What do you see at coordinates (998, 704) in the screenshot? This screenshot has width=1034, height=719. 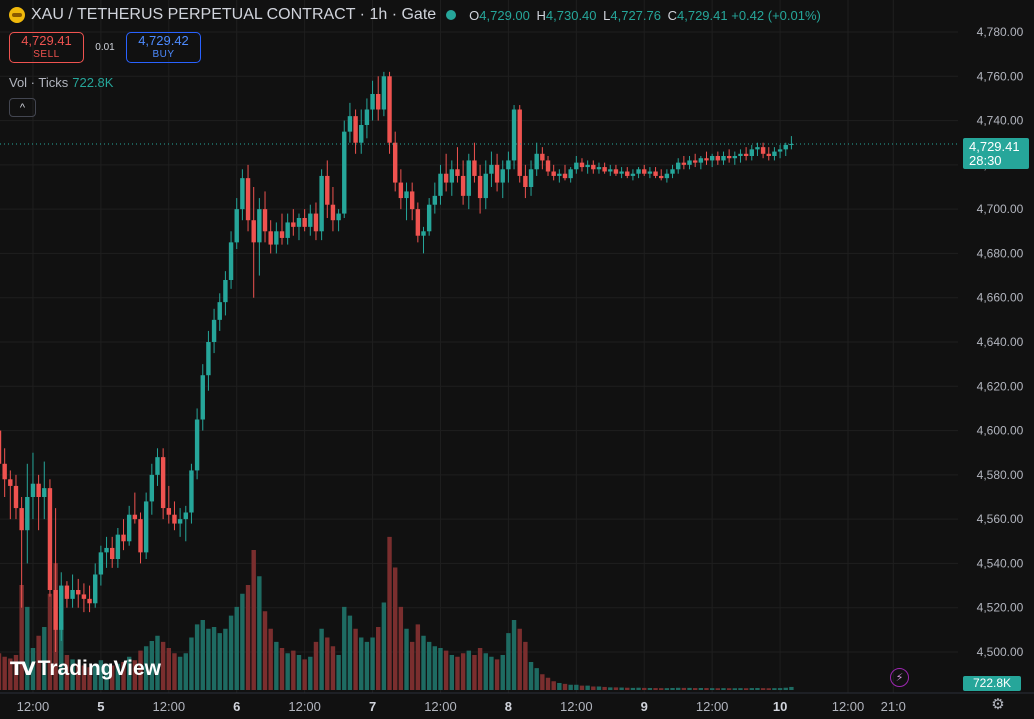 I see `settings-gear-icon: ⚙` at bounding box center [998, 704].